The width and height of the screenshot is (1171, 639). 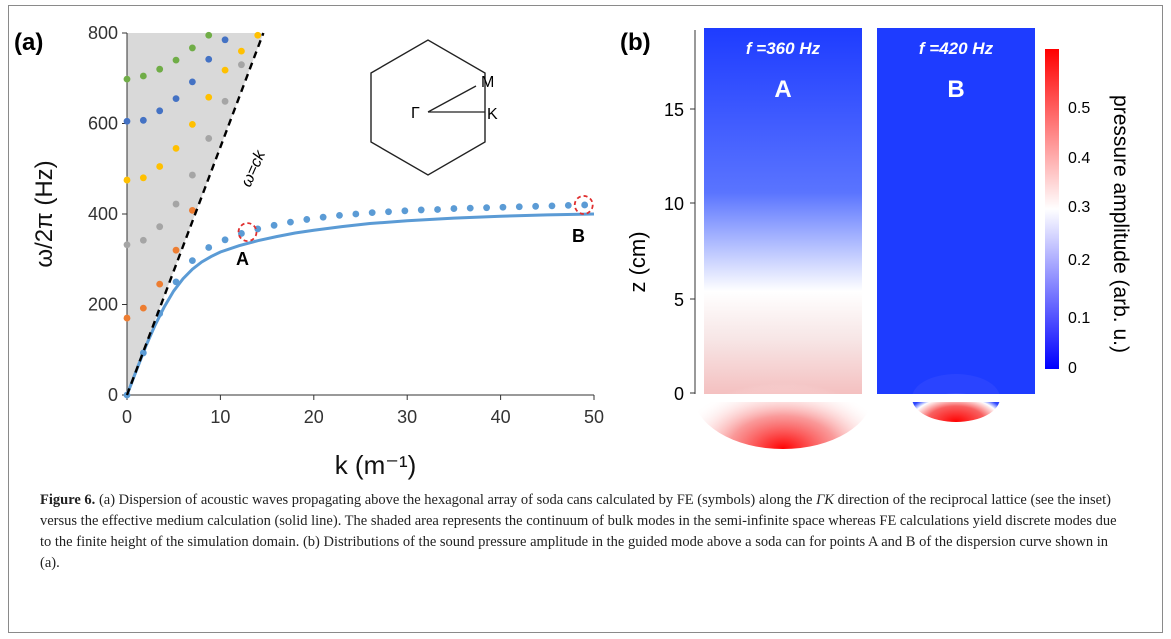 I want to click on frame-b-label: B, so click(x=955, y=89).